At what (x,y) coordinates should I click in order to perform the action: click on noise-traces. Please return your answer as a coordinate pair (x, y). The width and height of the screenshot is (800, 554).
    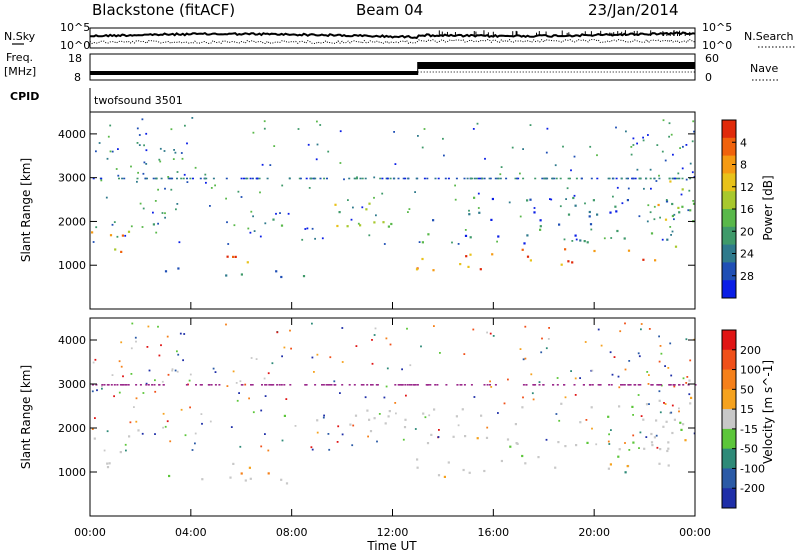
    Looking at the image, I should click on (392, 37).